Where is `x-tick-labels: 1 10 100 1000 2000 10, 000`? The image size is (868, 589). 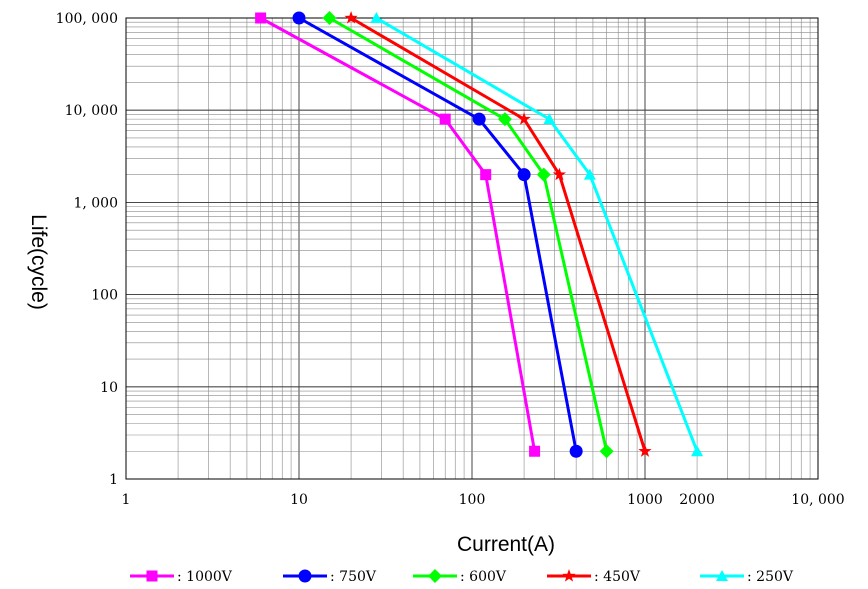
x-tick-labels: 1 10 100 1000 2000 10, 000 is located at coordinates (483, 500).